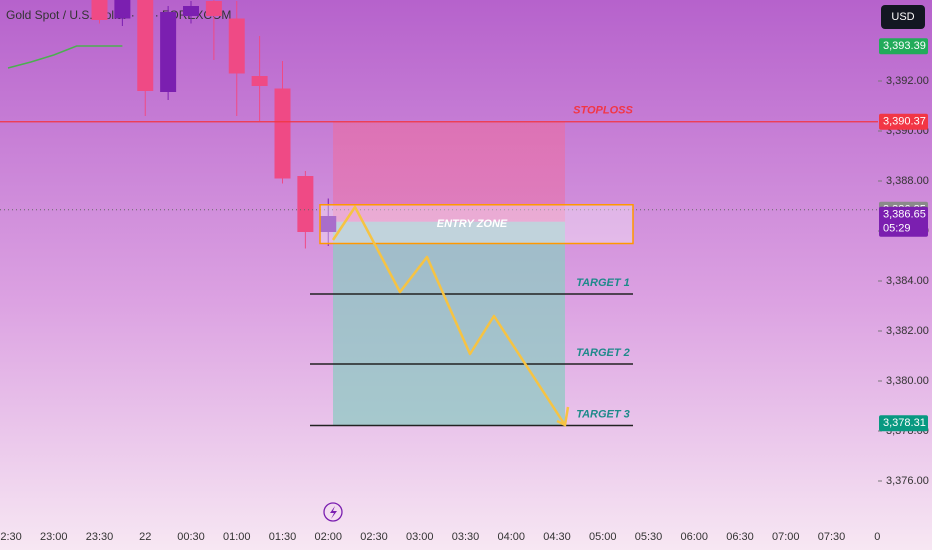  I want to click on price-badge-label: 3,378.31, so click(904, 423).